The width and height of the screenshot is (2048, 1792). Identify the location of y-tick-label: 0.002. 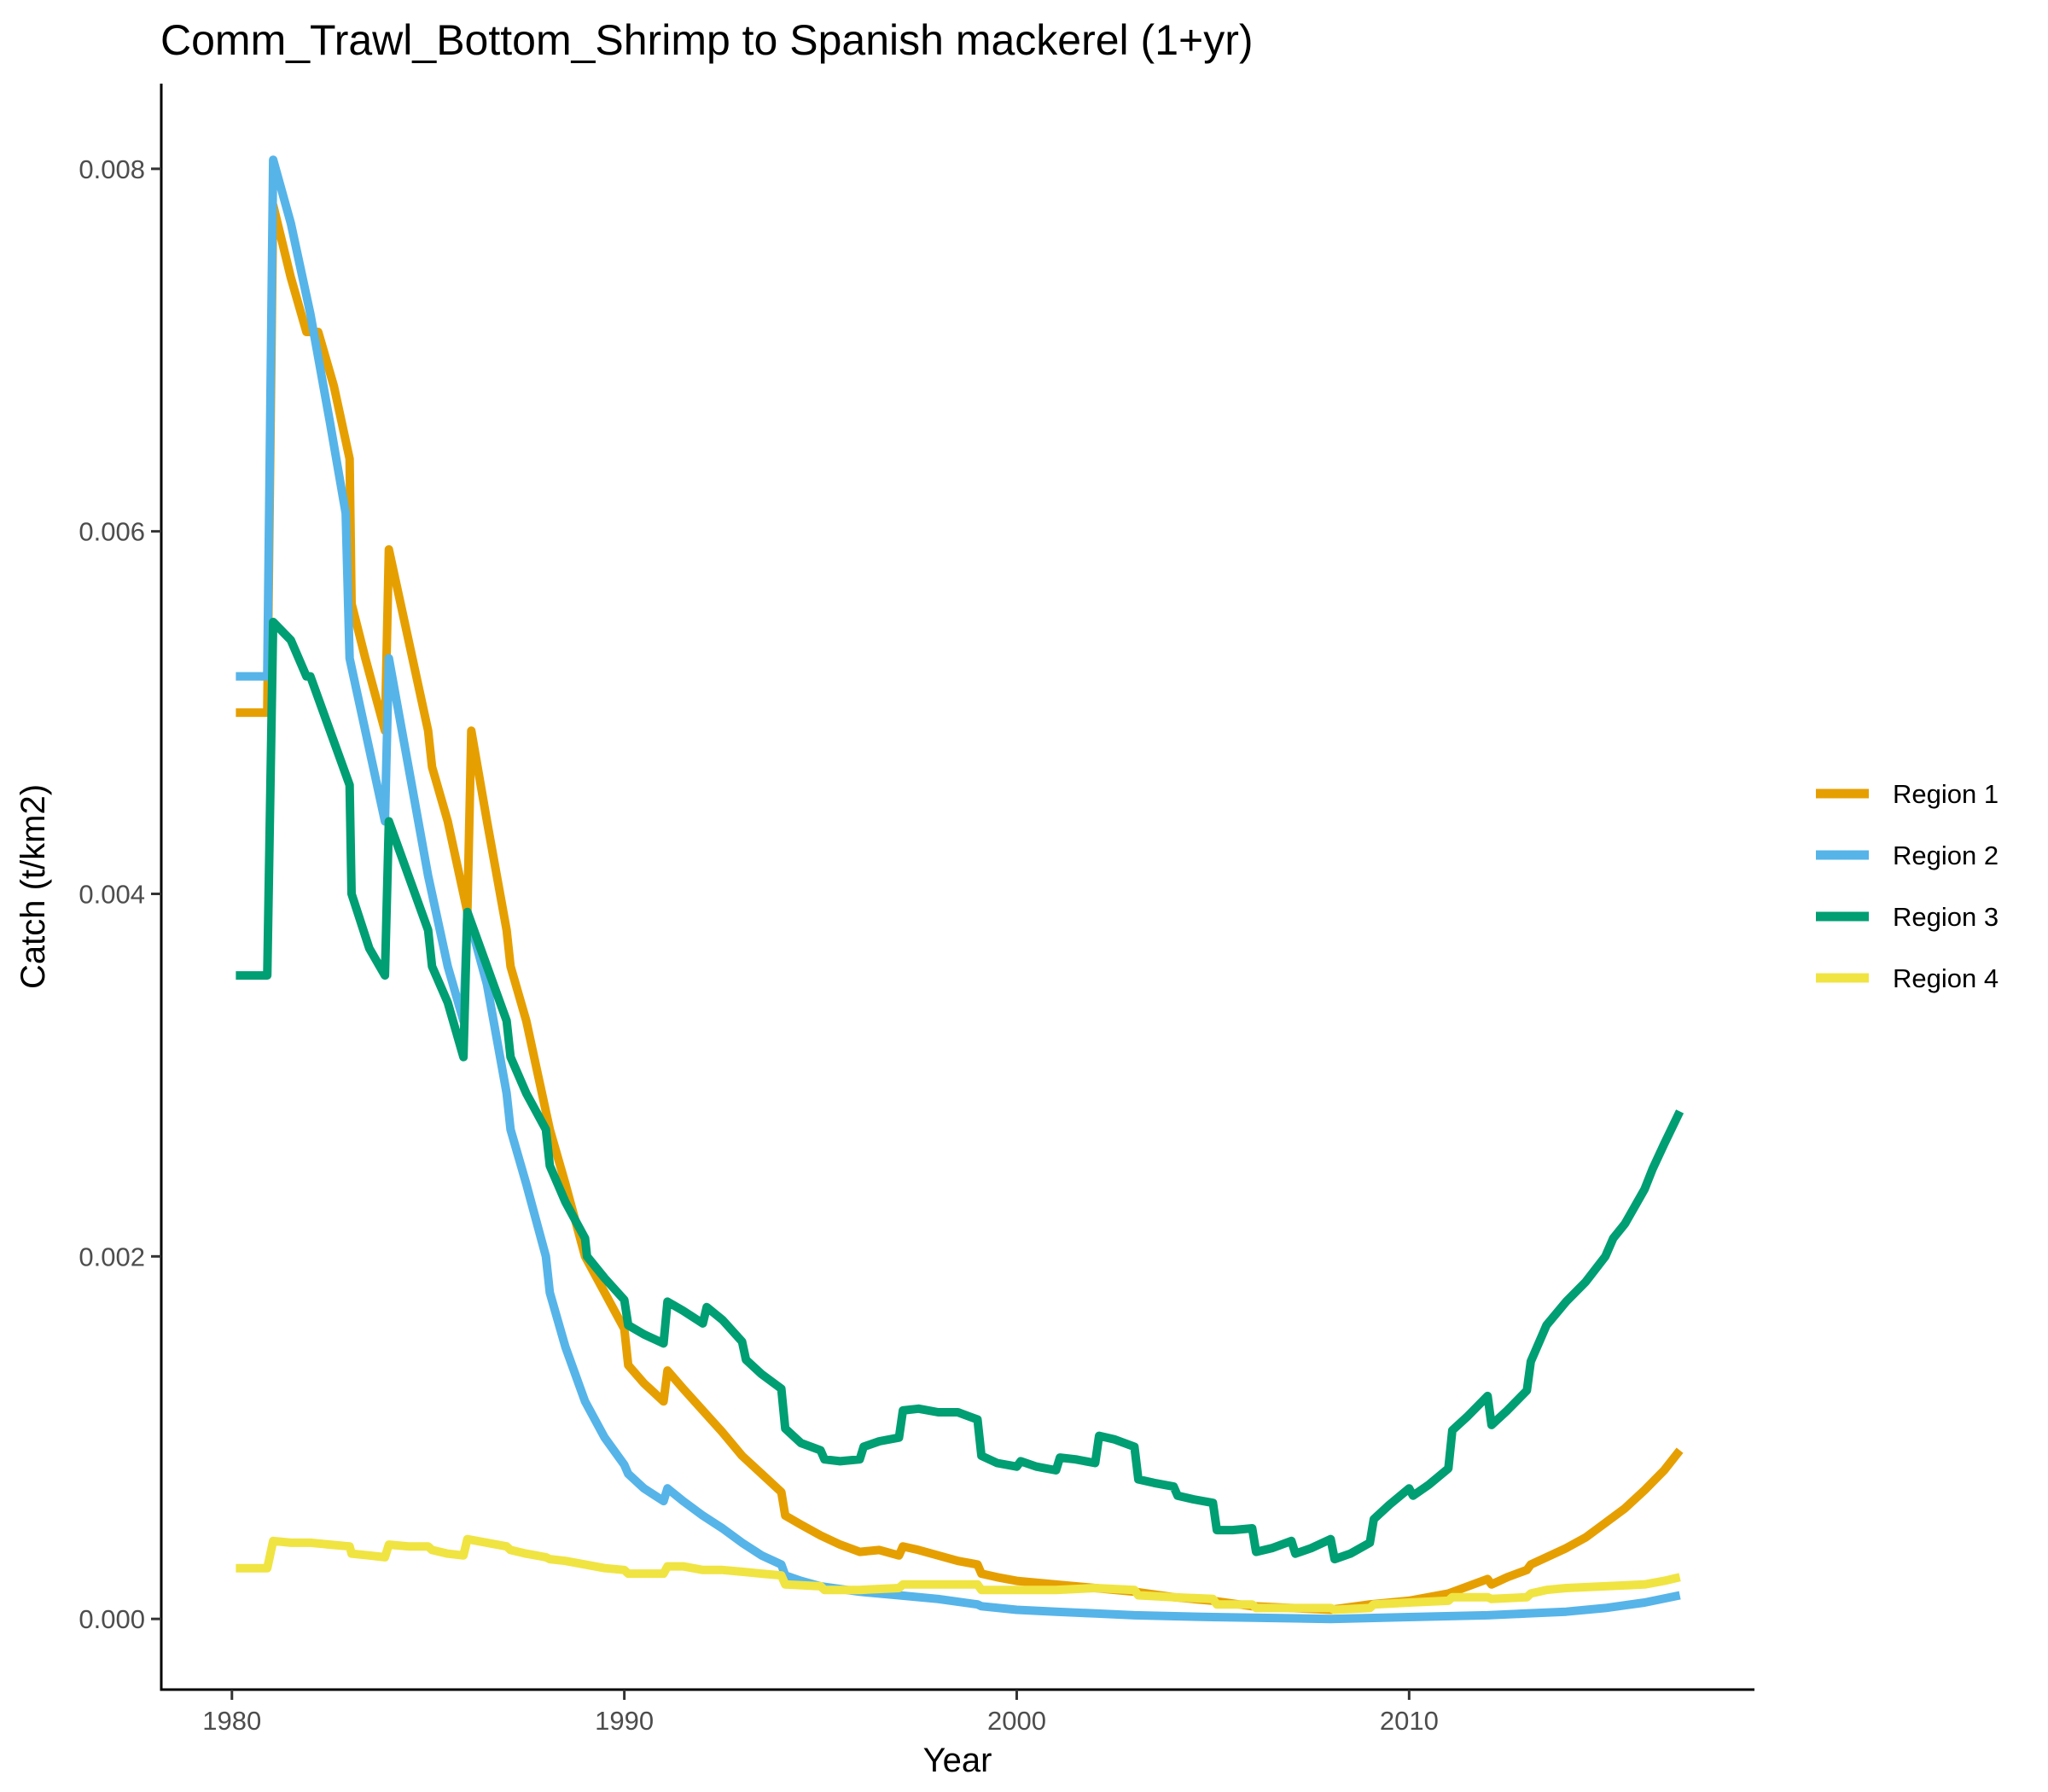
(112, 1256).